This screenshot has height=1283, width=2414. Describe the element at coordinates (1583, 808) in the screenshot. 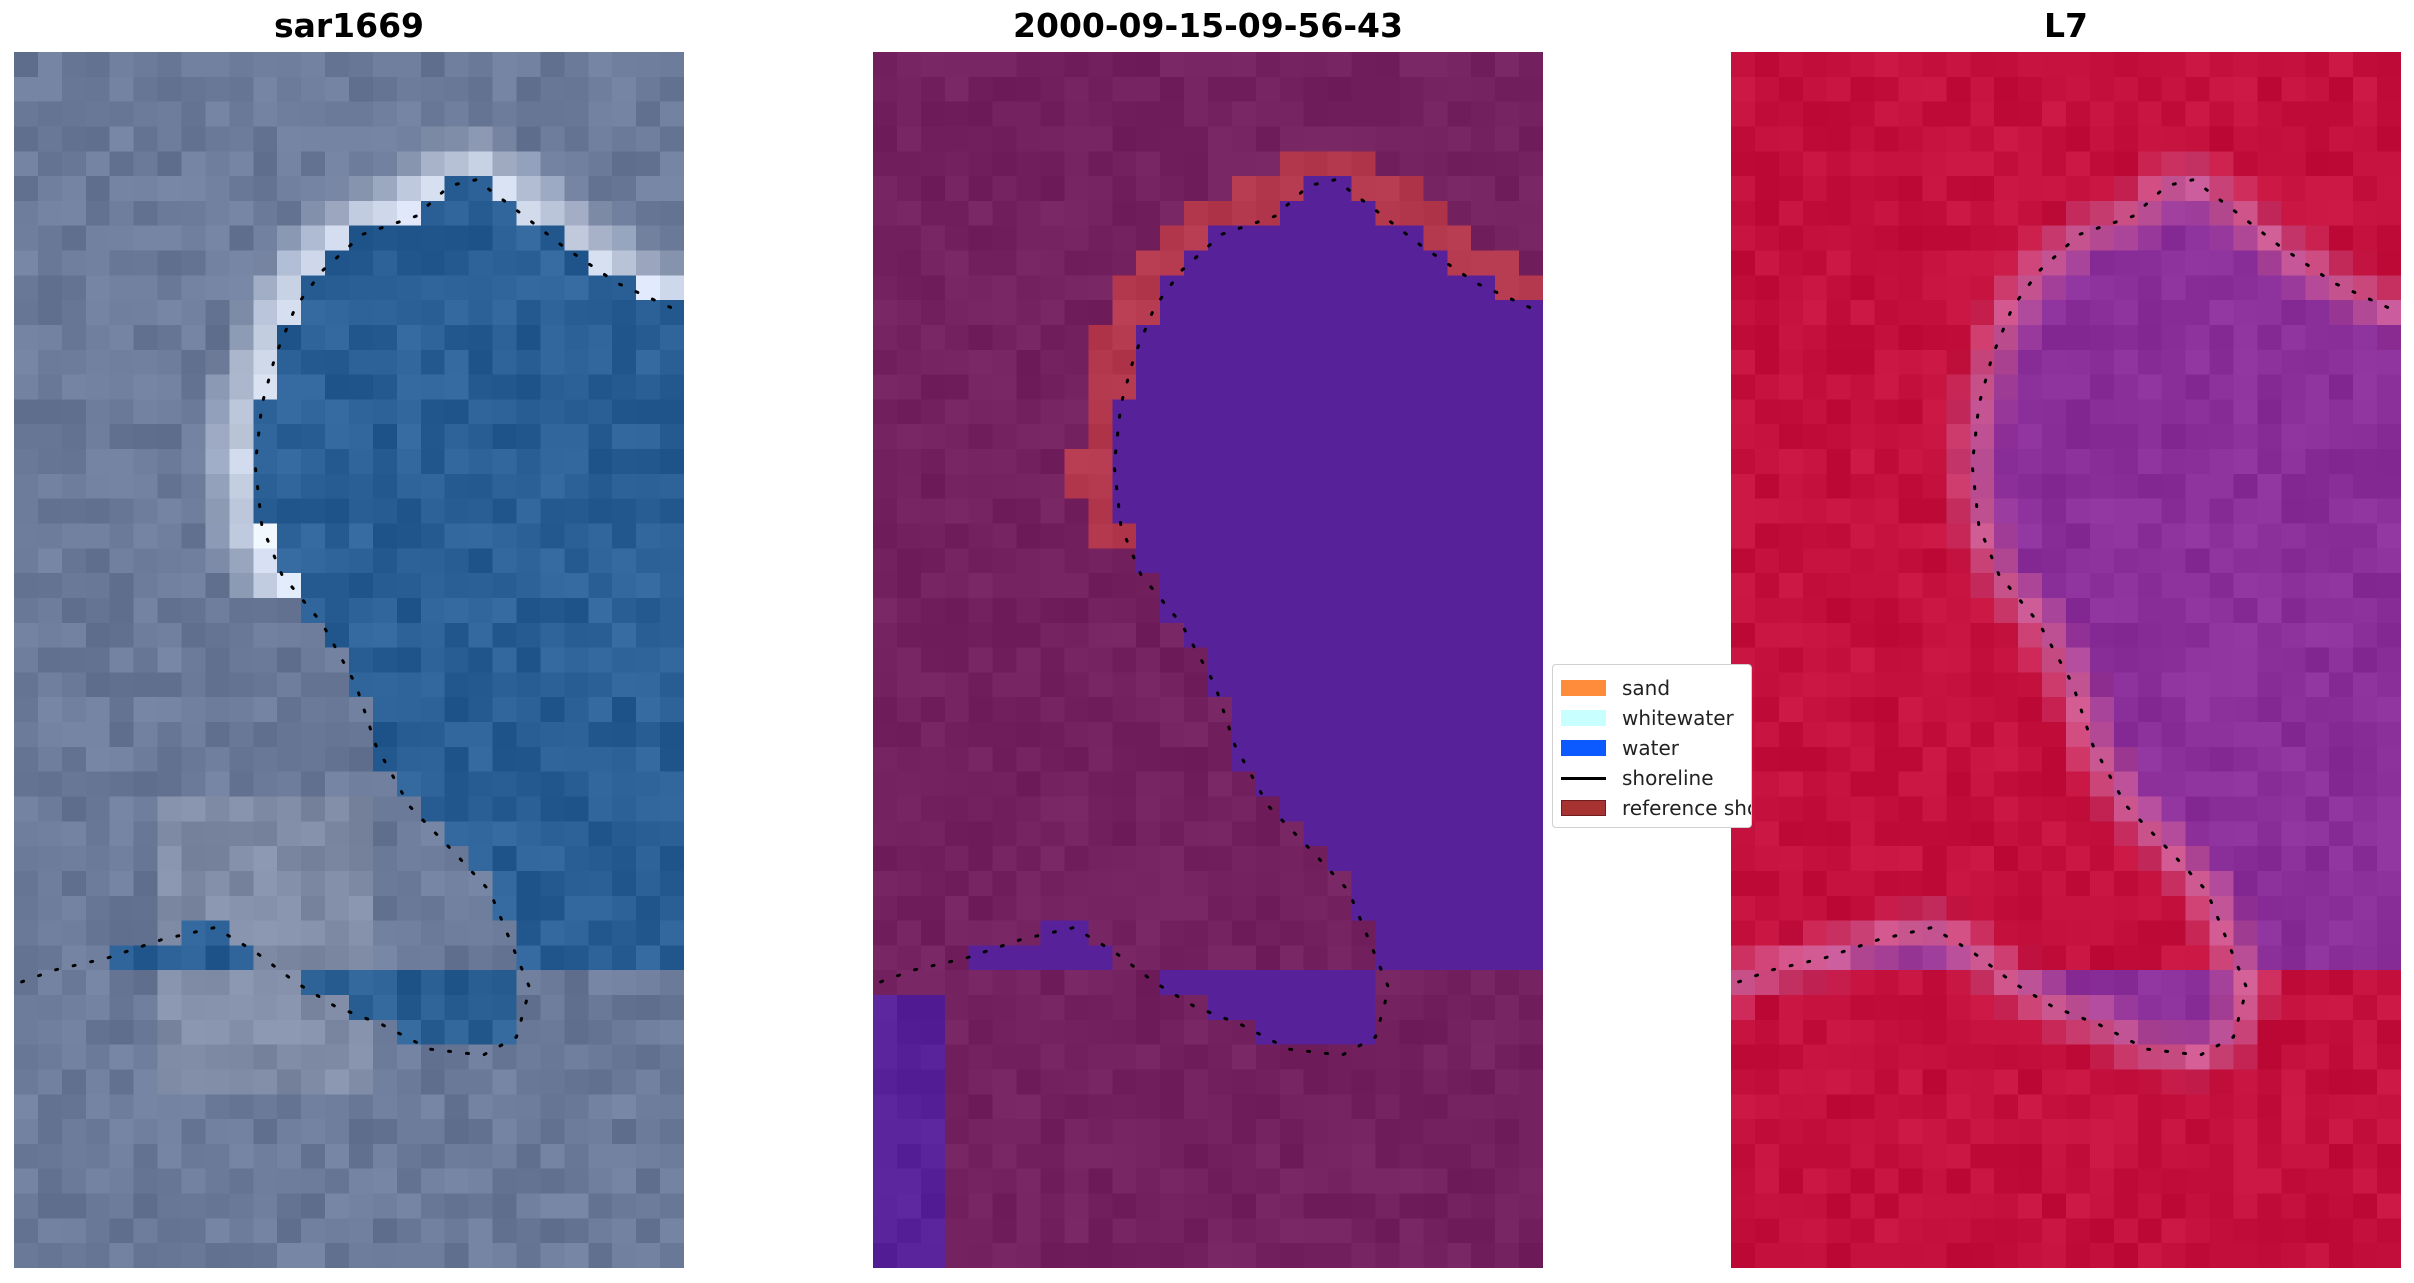

I see `reference-shoreline-swatch` at that location.